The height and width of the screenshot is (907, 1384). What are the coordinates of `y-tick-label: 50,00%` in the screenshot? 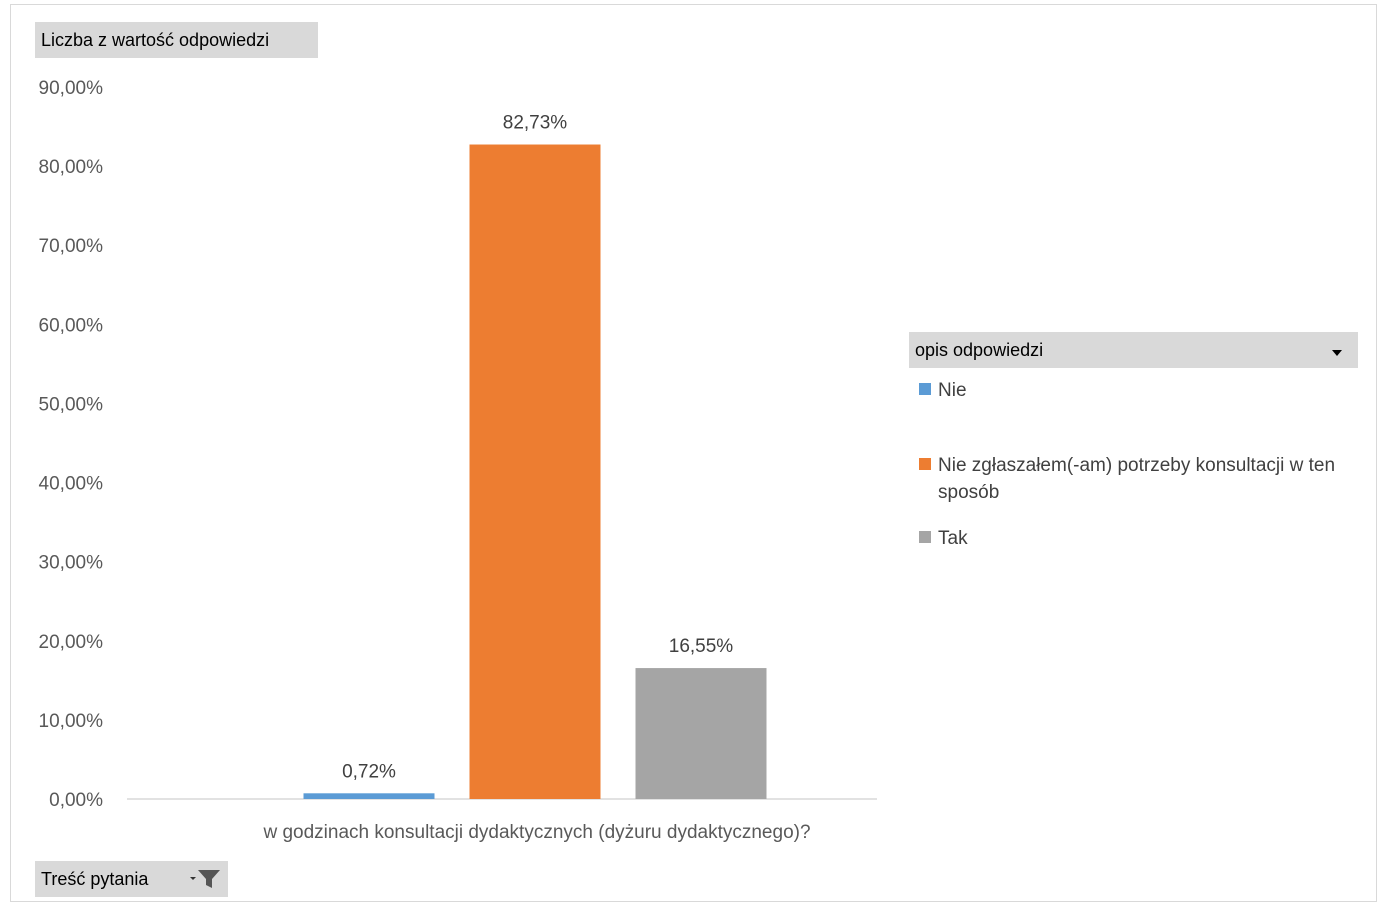 It's located at (71, 404).